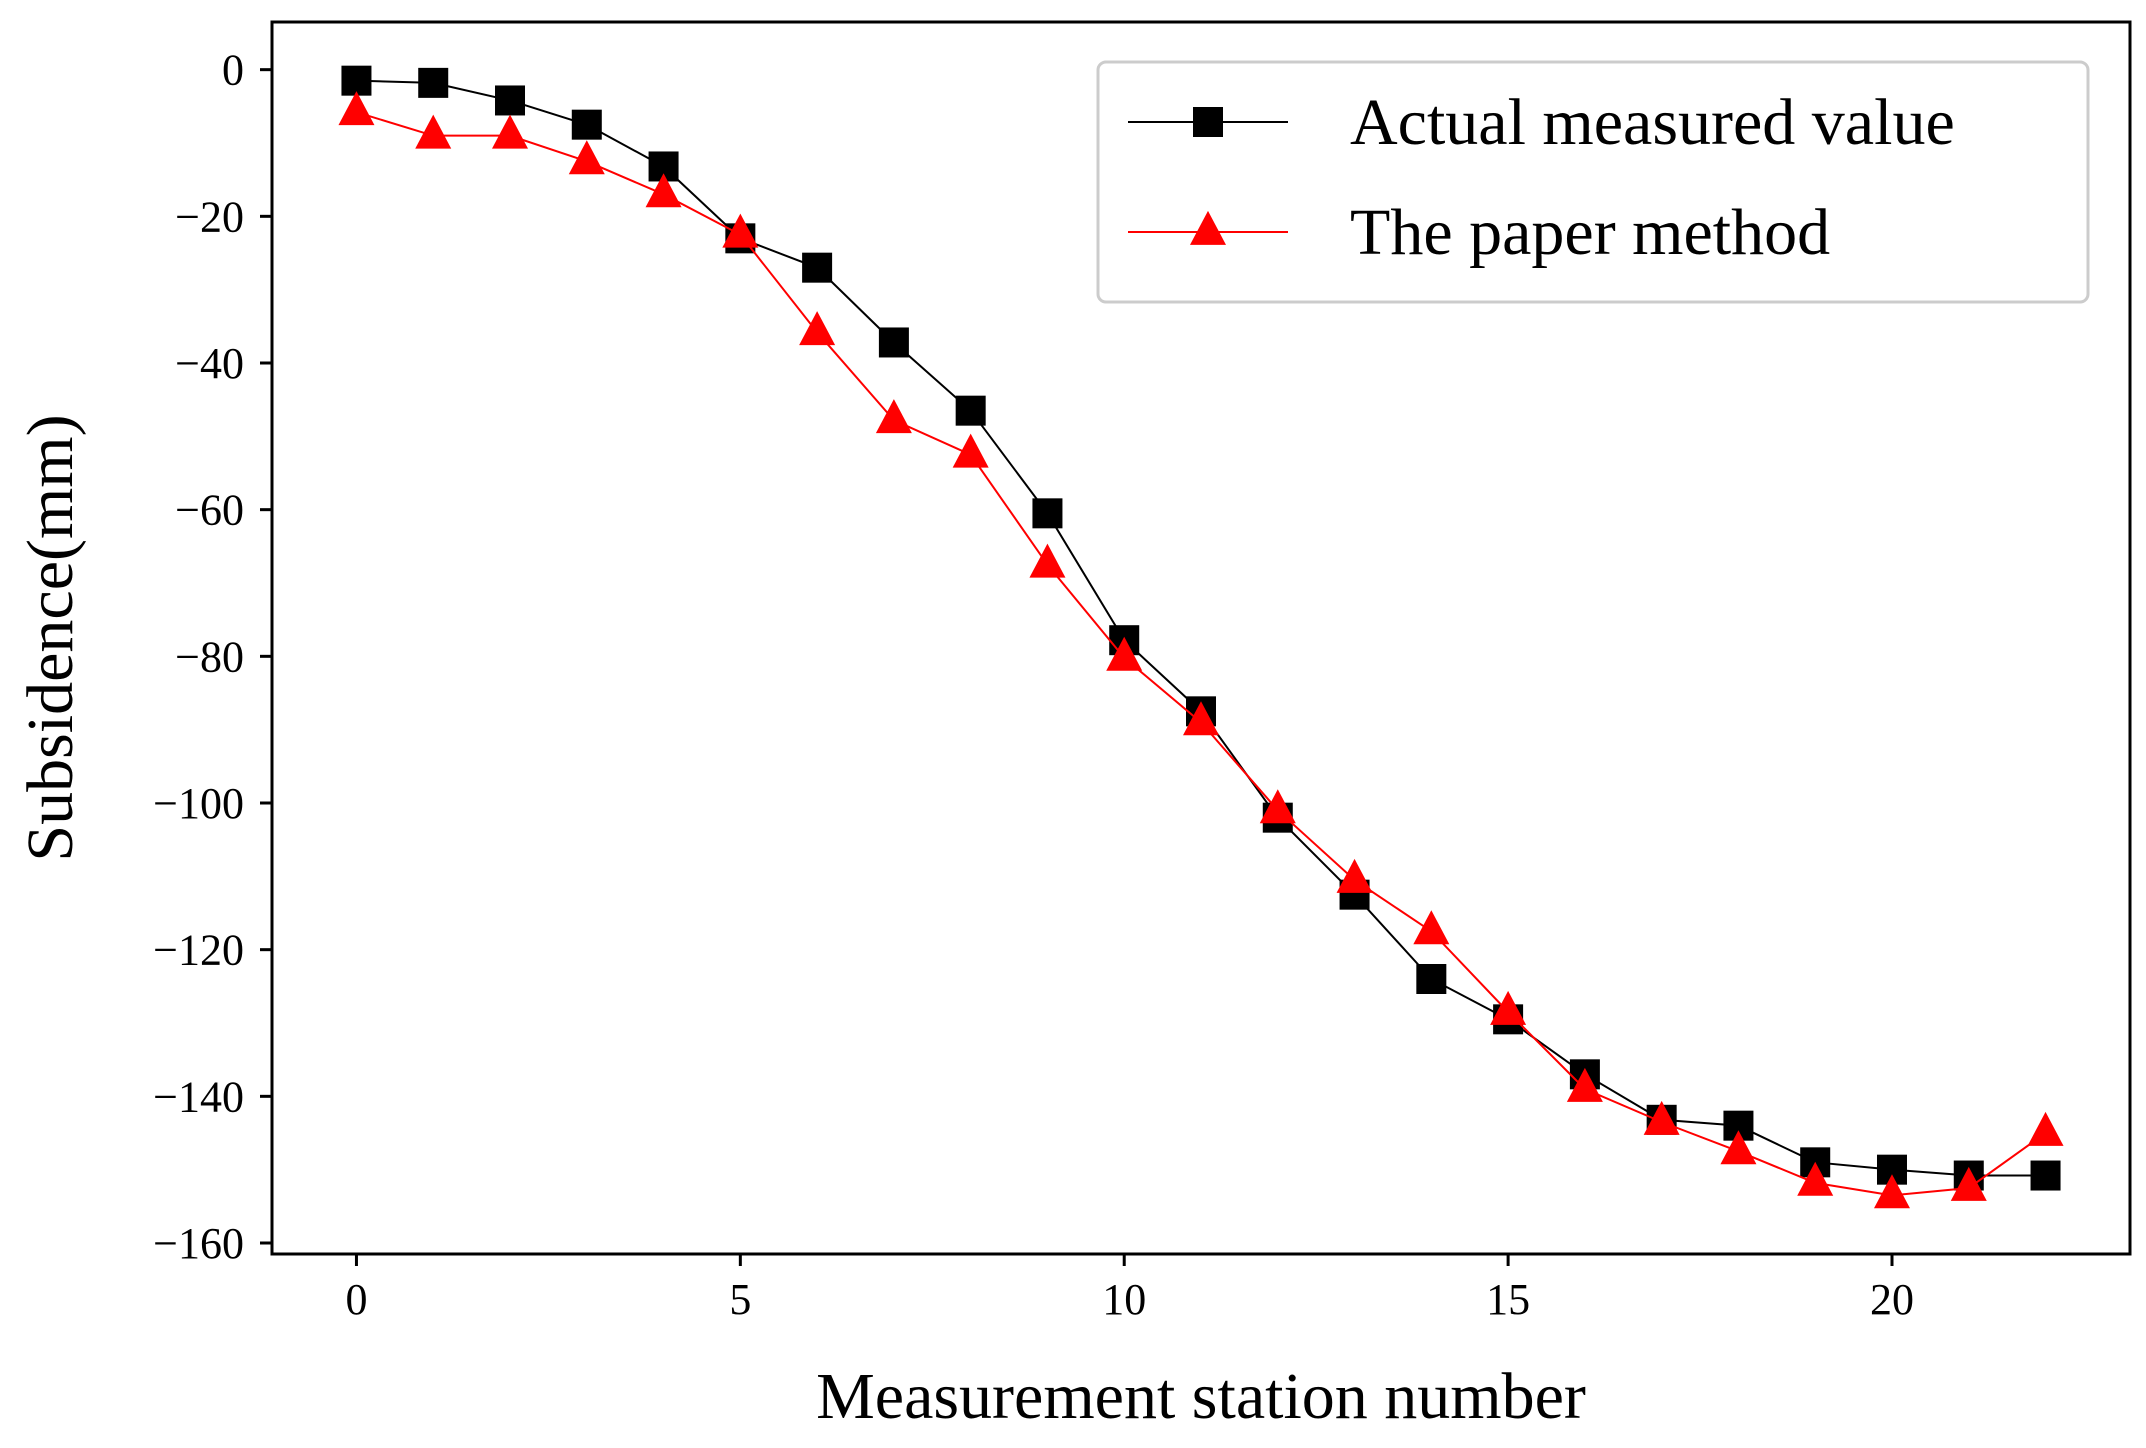 This screenshot has width=2146, height=1448. What do you see at coordinates (1201, 1396) in the screenshot?
I see `x-axis-title: Measurement station number` at bounding box center [1201, 1396].